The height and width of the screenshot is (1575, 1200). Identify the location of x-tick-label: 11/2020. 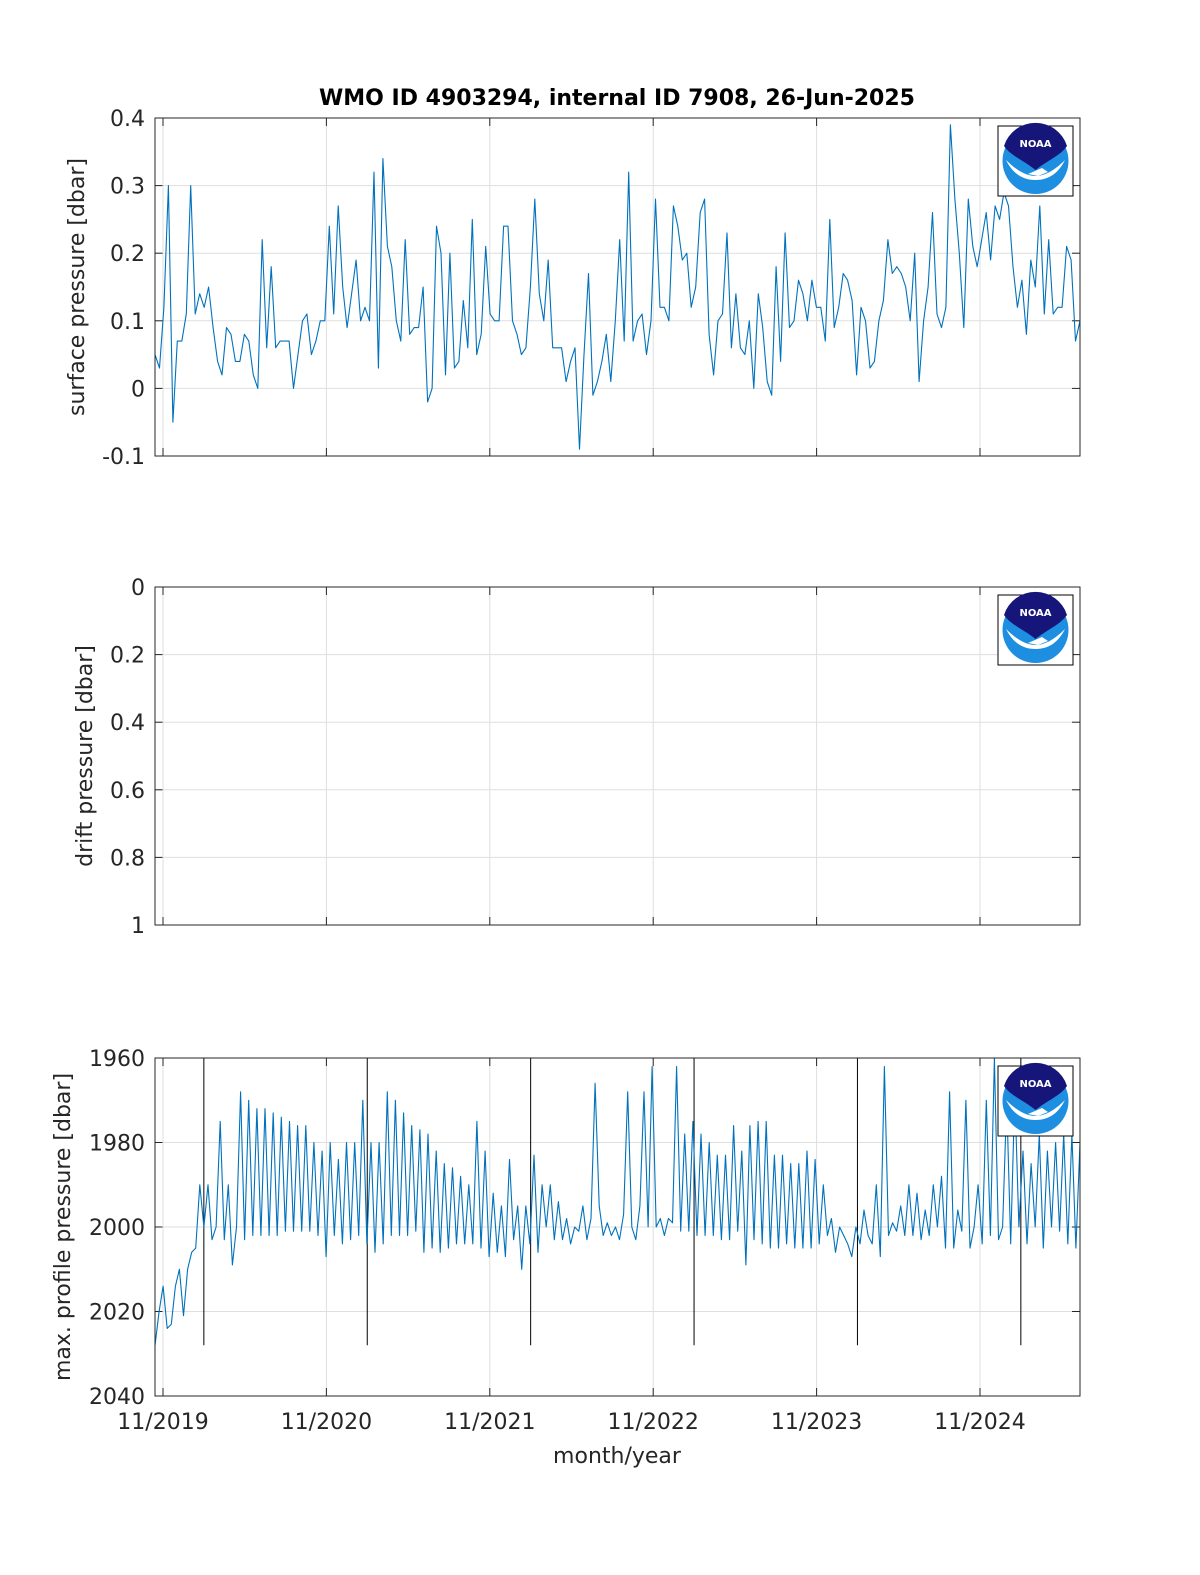
(326, 1422).